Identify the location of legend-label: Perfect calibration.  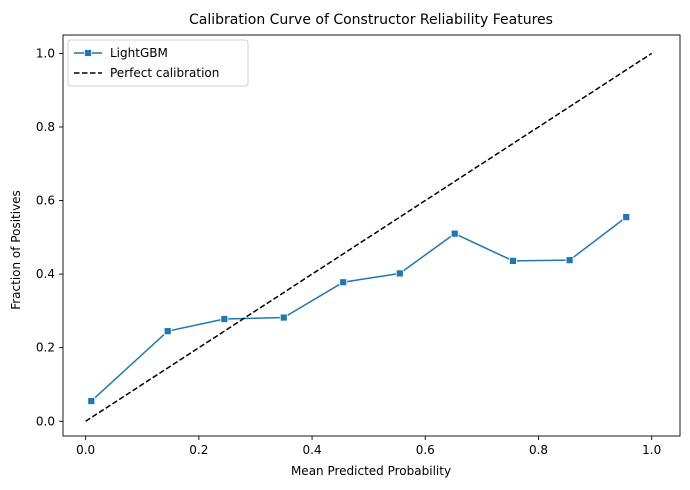
(164, 73).